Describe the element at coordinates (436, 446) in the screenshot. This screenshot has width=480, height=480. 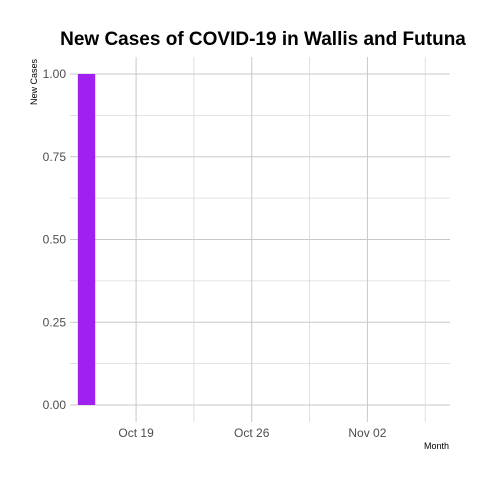
I see `x-axis-label: Month` at that location.